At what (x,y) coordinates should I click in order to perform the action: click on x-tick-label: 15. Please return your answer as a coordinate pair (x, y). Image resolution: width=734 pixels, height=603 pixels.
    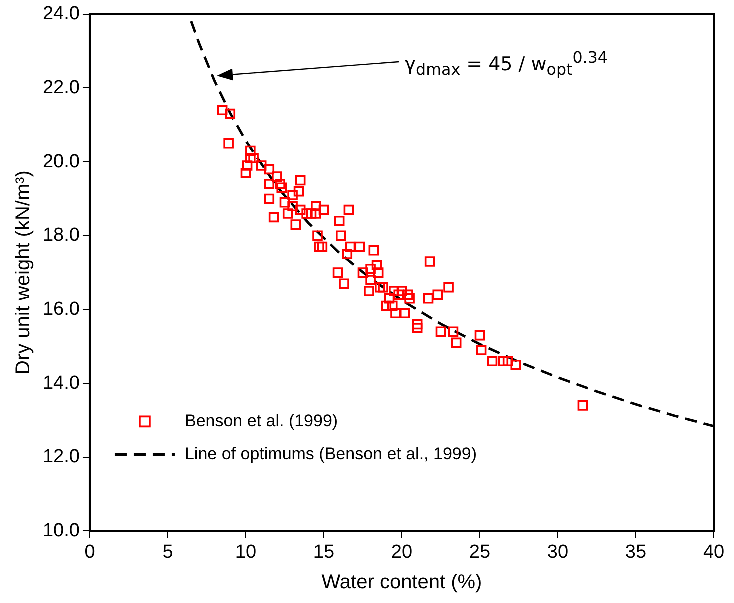
    Looking at the image, I should click on (324, 552).